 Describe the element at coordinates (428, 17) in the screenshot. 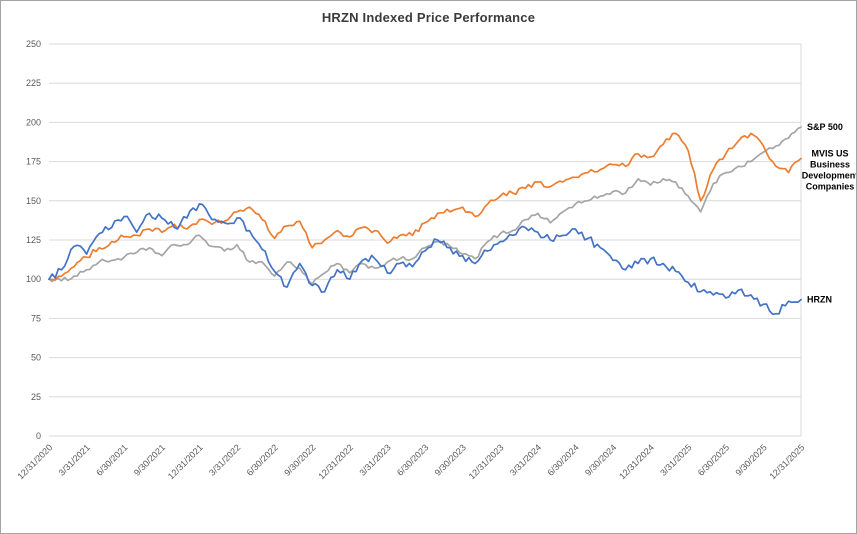

I see `chart-title: HRZN Indexed Price Performance` at that location.